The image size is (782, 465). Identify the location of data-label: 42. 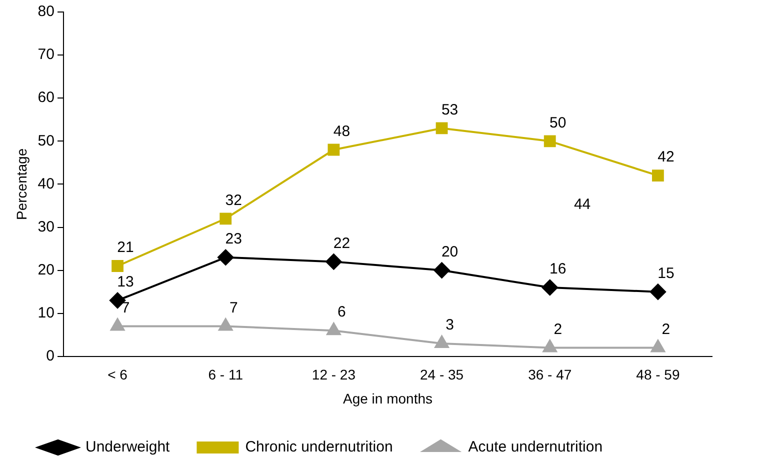
(666, 157).